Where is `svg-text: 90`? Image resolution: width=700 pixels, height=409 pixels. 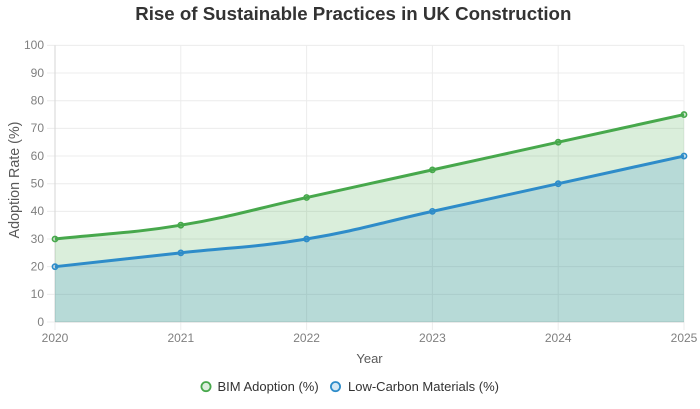 svg-text: 90 is located at coordinates (38, 73).